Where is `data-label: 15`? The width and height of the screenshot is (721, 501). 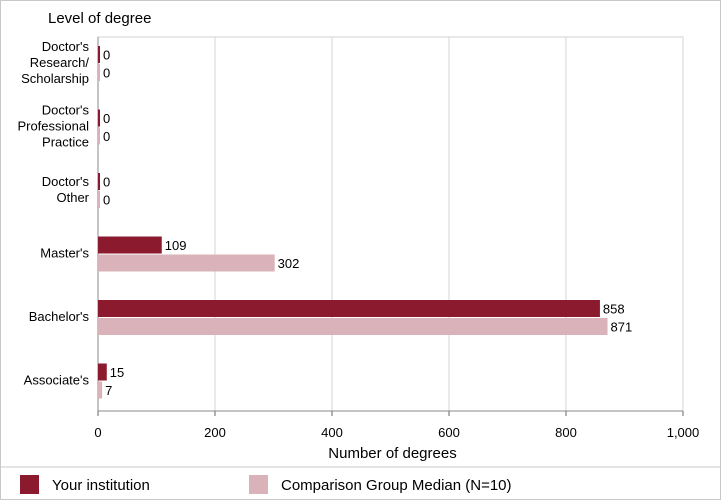 data-label: 15 is located at coordinates (117, 372).